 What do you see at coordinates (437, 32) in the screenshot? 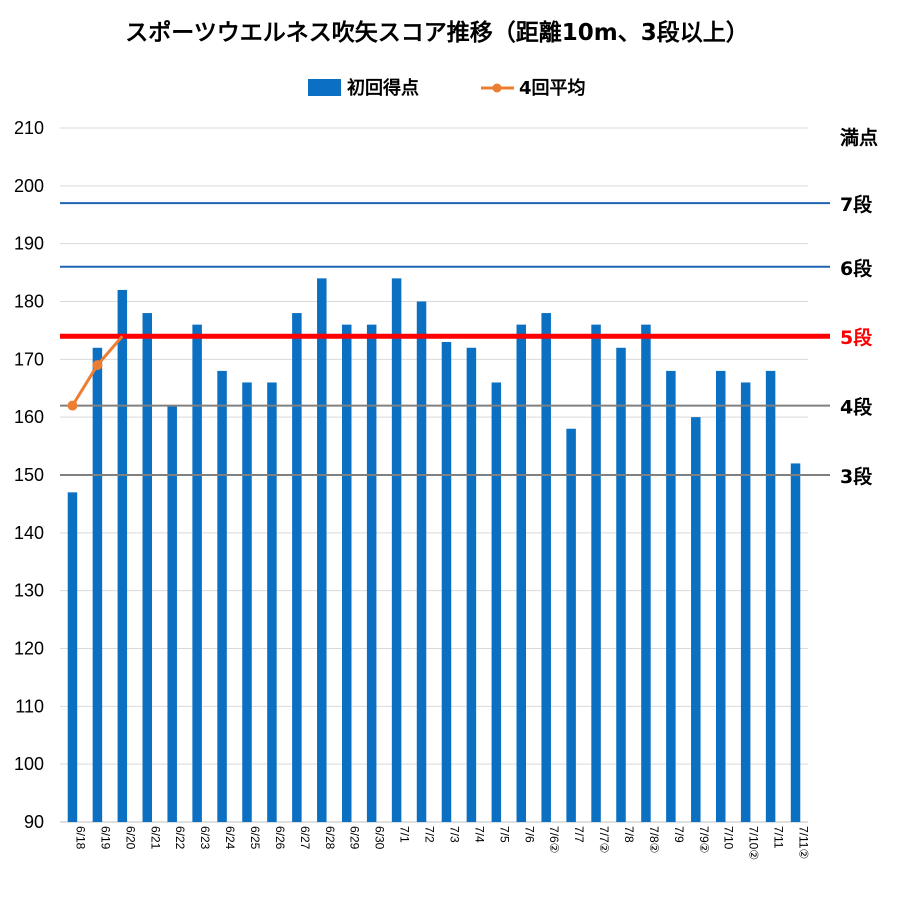
I see `chart-title: スポーツウエルネス吹矢スコア推移（距離10m、3段以上）` at bounding box center [437, 32].